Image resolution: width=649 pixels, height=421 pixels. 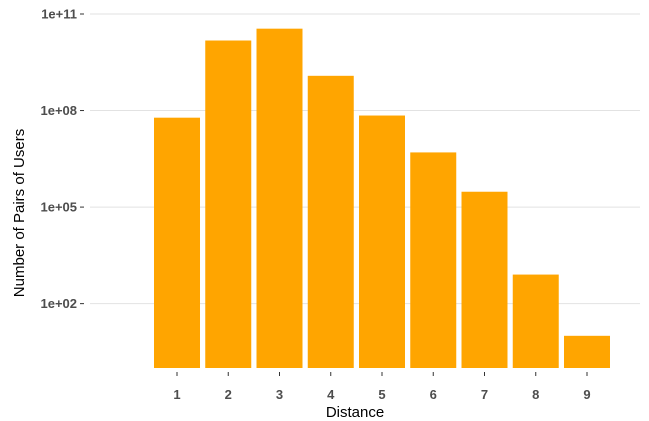 I want to click on x-tick-label: 6, so click(x=433, y=394).